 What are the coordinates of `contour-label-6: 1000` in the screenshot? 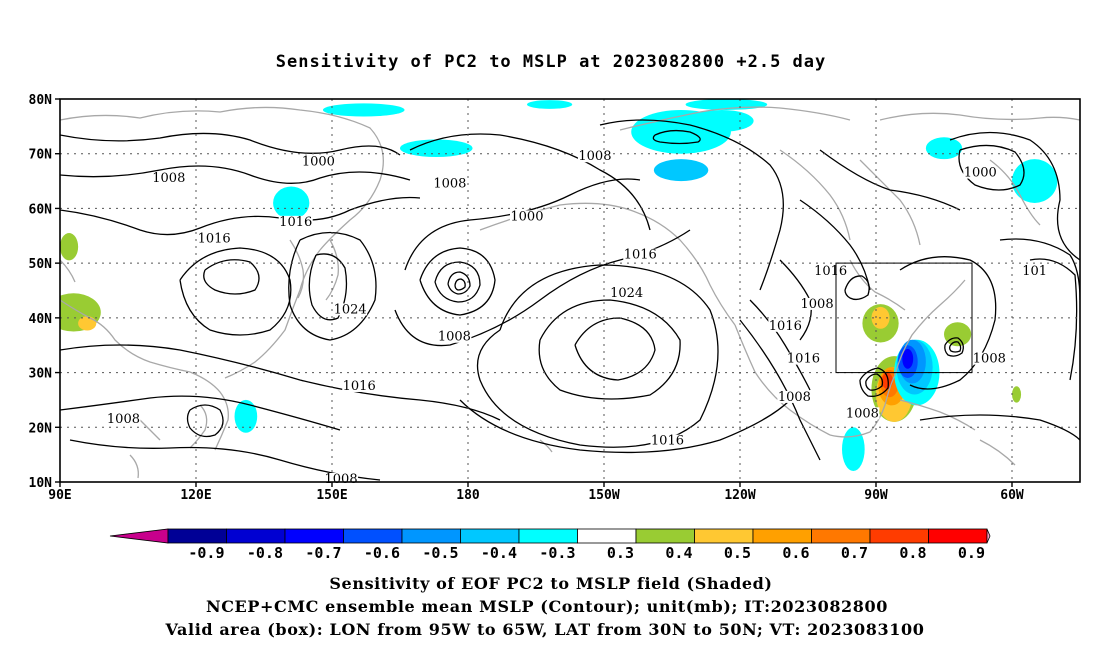 It's located at (526, 216).